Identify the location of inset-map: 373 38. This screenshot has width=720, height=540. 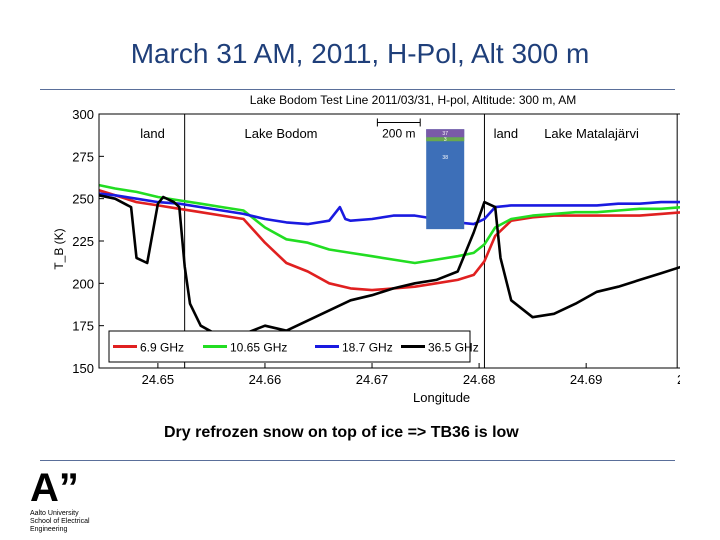
(445, 179).